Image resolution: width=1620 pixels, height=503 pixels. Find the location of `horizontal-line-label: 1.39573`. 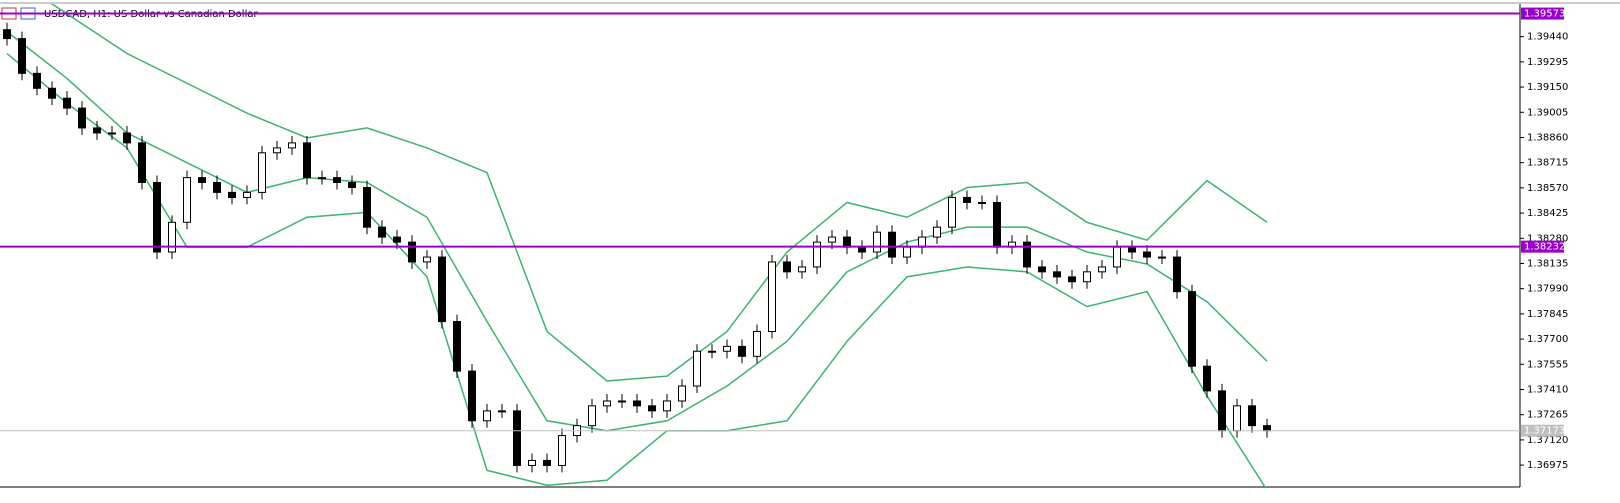

horizontal-line-label: 1.39573 is located at coordinates (1544, 14).